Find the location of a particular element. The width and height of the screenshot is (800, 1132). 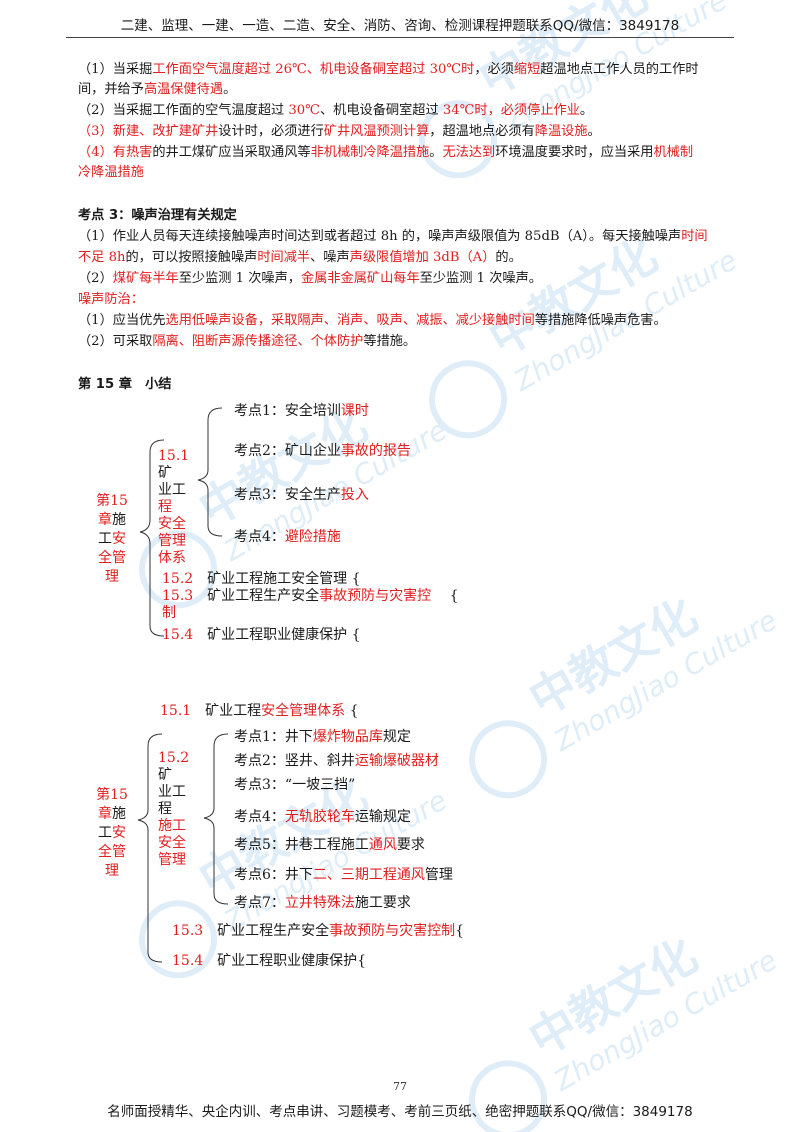

map1-section-15-1: 15.1 矿 业工 程 安全 管理 体系 is located at coordinates (174, 507).